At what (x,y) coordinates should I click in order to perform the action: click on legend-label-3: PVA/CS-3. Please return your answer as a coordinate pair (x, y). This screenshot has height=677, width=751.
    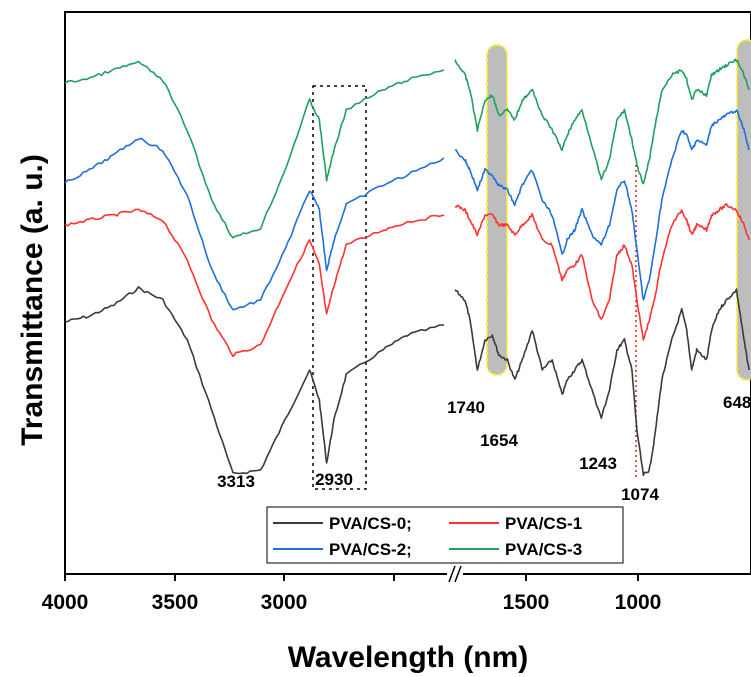
    Looking at the image, I should click on (543, 549).